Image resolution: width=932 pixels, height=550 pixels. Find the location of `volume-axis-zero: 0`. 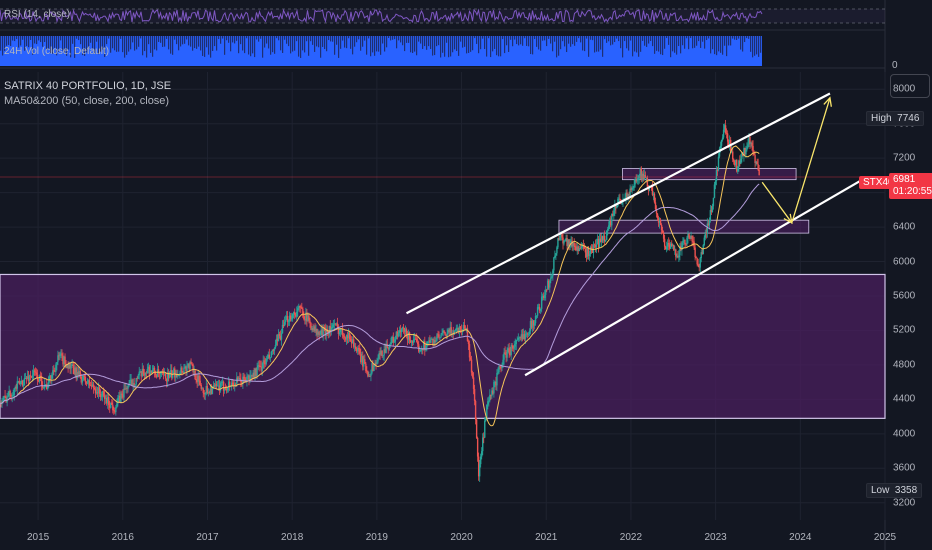

volume-axis-zero: 0 is located at coordinates (895, 65).